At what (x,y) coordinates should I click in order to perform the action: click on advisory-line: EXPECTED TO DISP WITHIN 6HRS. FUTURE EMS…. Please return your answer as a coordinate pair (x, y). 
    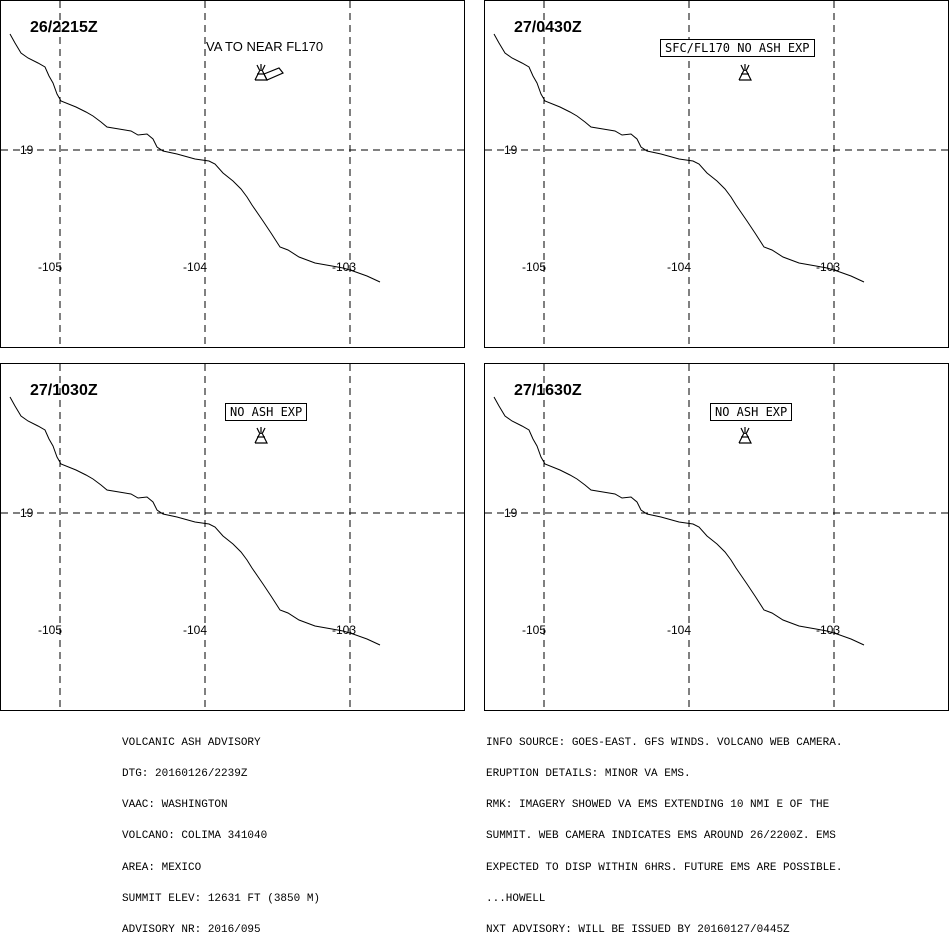
    Looking at the image, I should click on (664, 867).